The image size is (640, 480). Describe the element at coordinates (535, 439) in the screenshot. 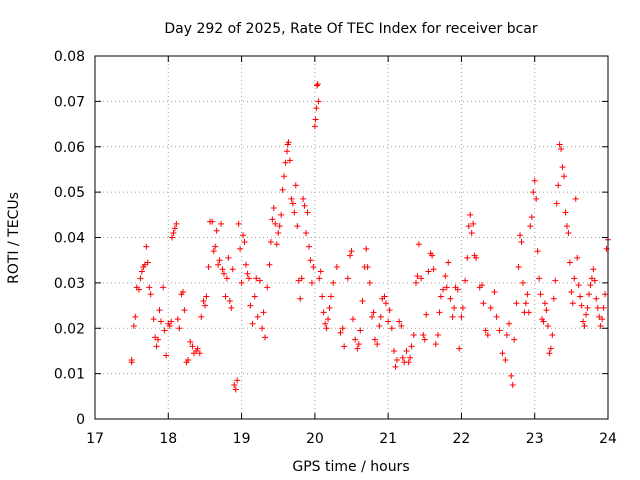

I see `x-tick-label: 23` at that location.